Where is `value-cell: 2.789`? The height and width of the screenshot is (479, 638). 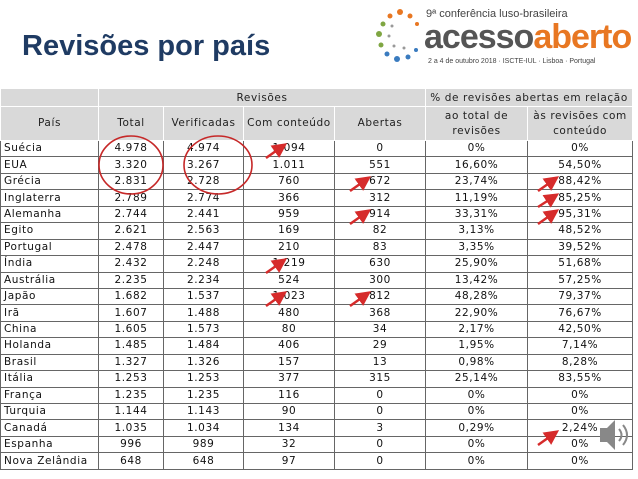 value-cell: 2.789 is located at coordinates (131, 198).